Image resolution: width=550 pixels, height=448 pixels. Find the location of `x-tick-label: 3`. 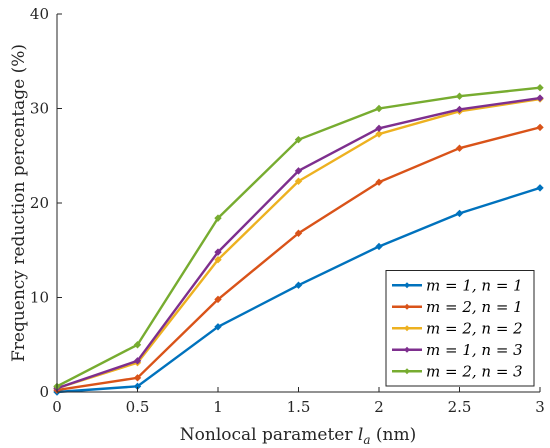

x-tick-label: 3 is located at coordinates (540, 407).